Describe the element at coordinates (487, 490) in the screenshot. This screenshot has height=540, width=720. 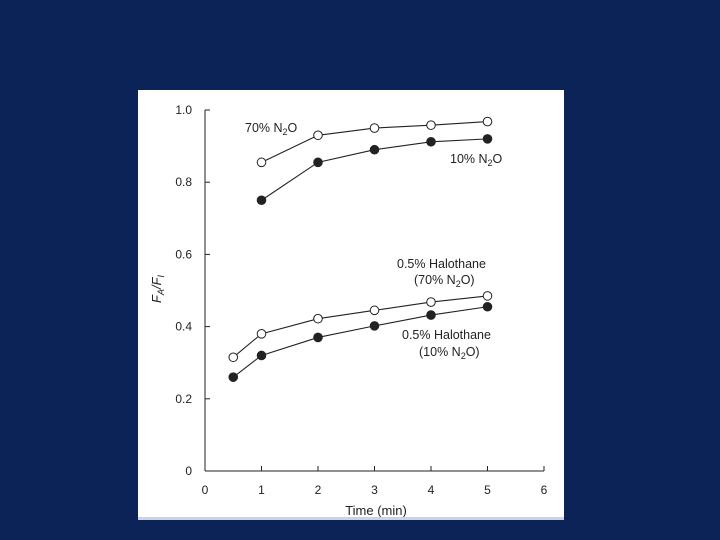
I see `x-tick-label: 5` at that location.